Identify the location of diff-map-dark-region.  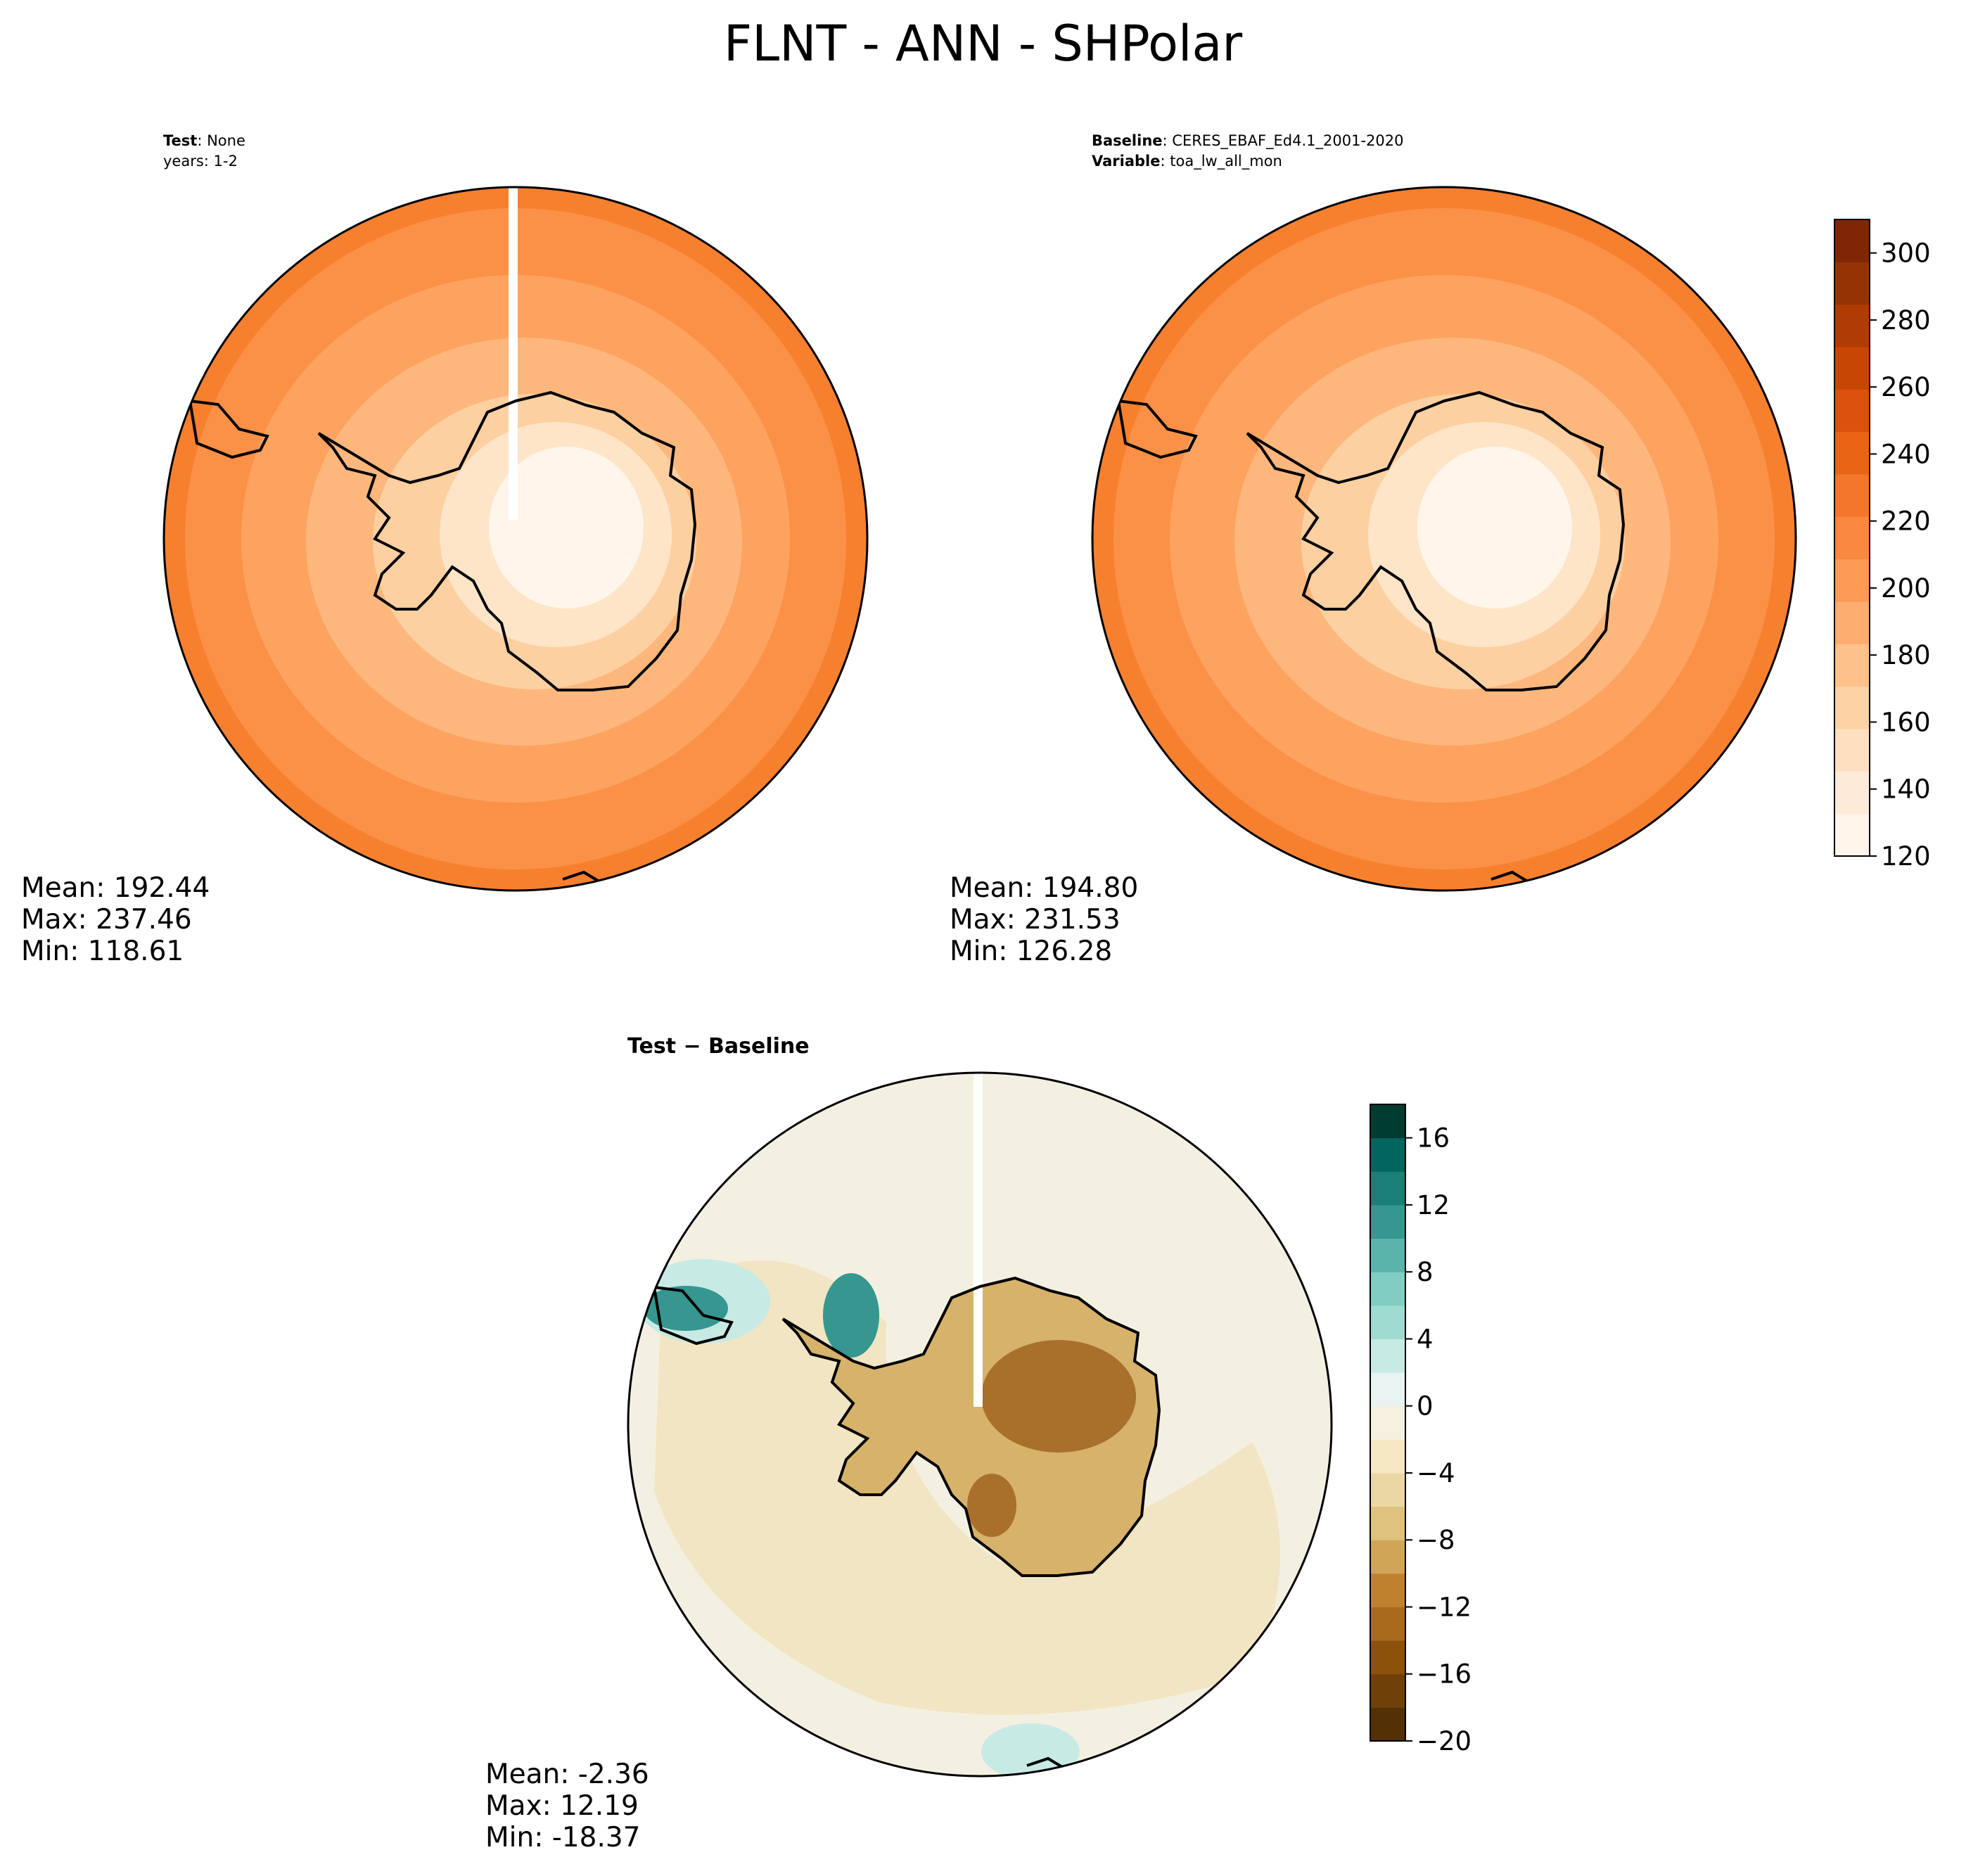
(1058, 1396).